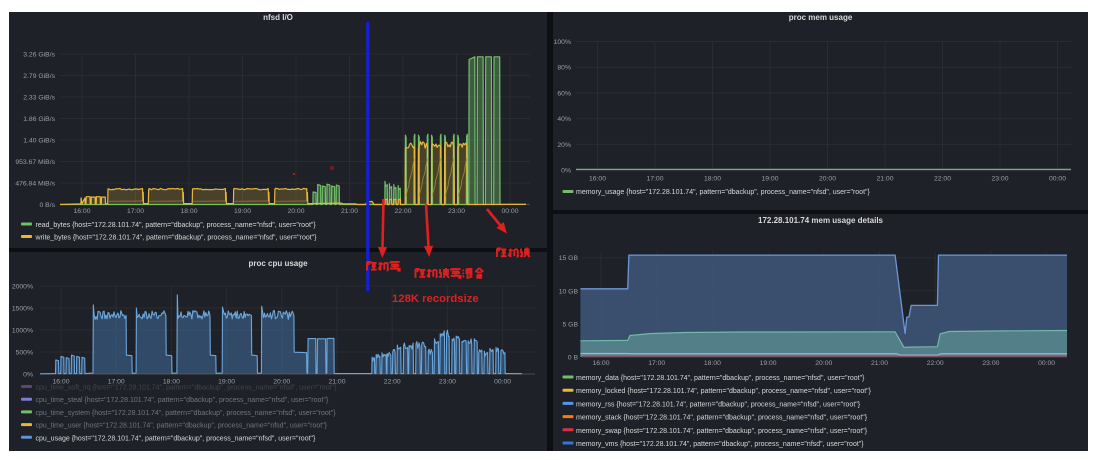 The width and height of the screenshot is (1100, 460). I want to click on svg-text: 3.26 GiB/s, so click(39, 55).